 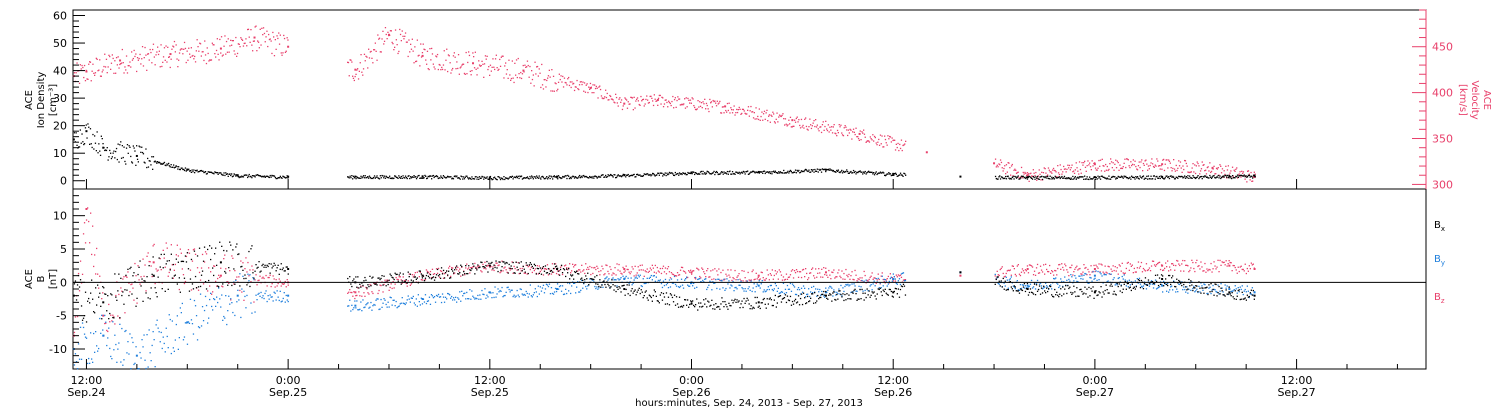 I want to click on series-point-bz, so click(x=1094, y=269).